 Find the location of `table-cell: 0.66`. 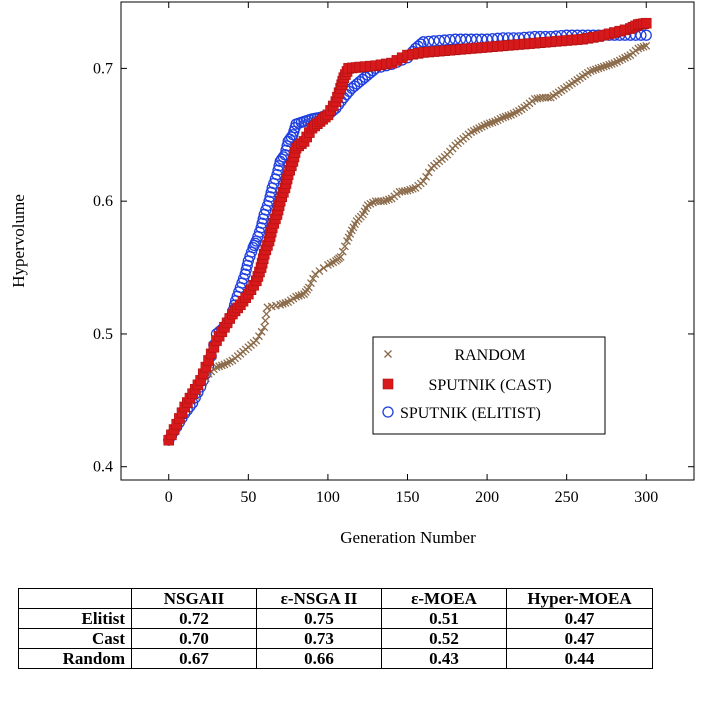

table-cell: 0.66 is located at coordinates (319, 658).